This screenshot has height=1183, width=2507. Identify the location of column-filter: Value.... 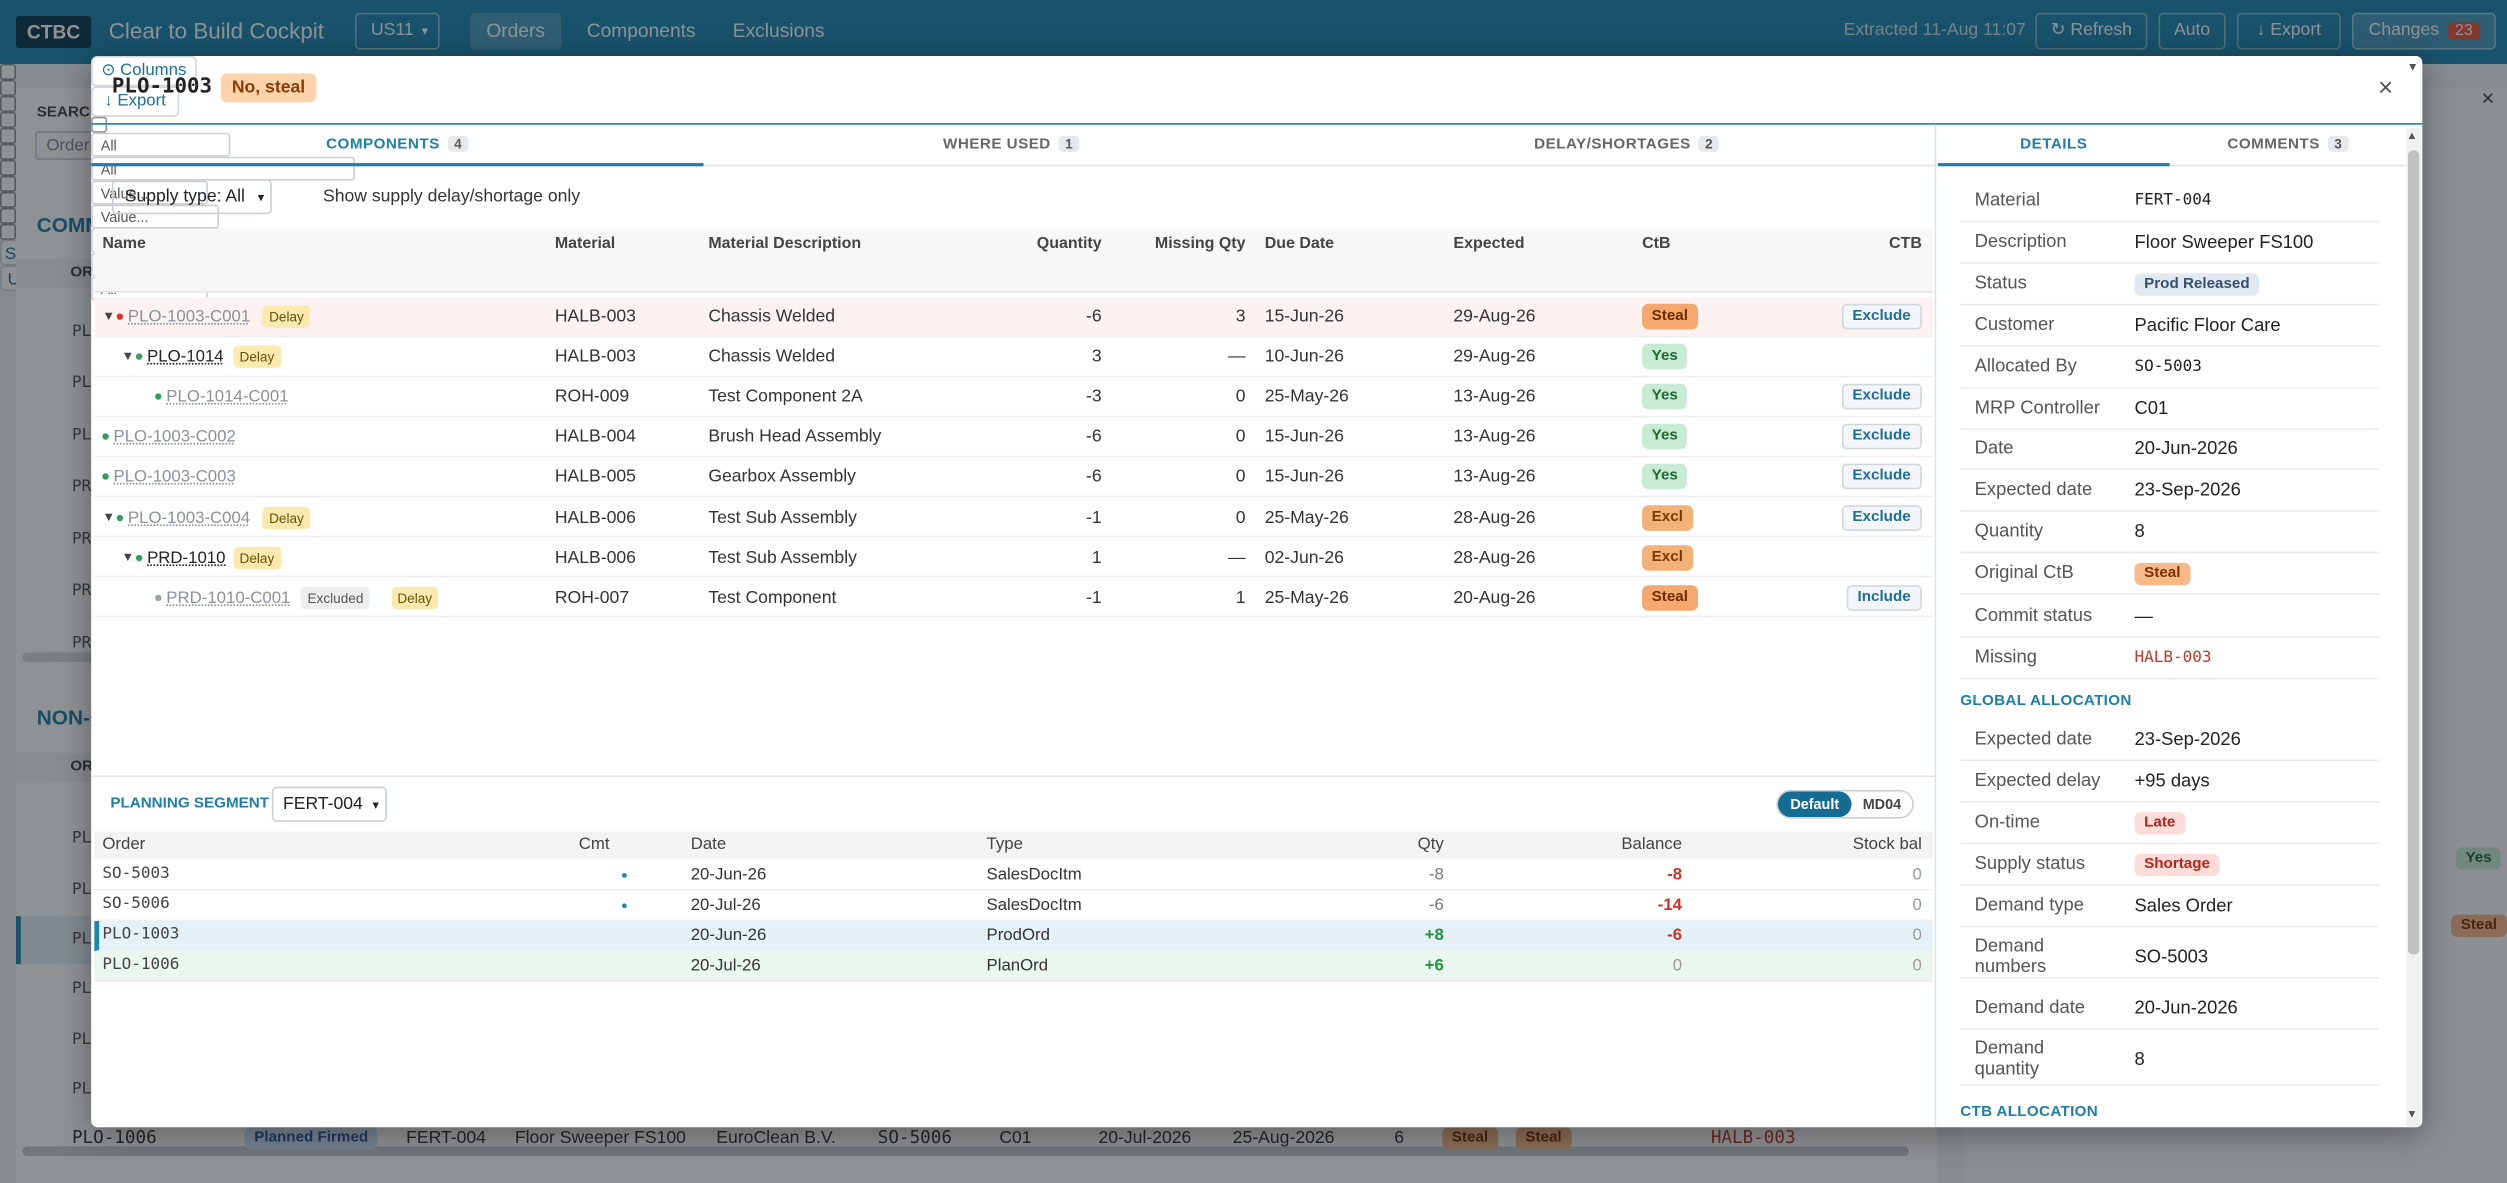
(155, 216).